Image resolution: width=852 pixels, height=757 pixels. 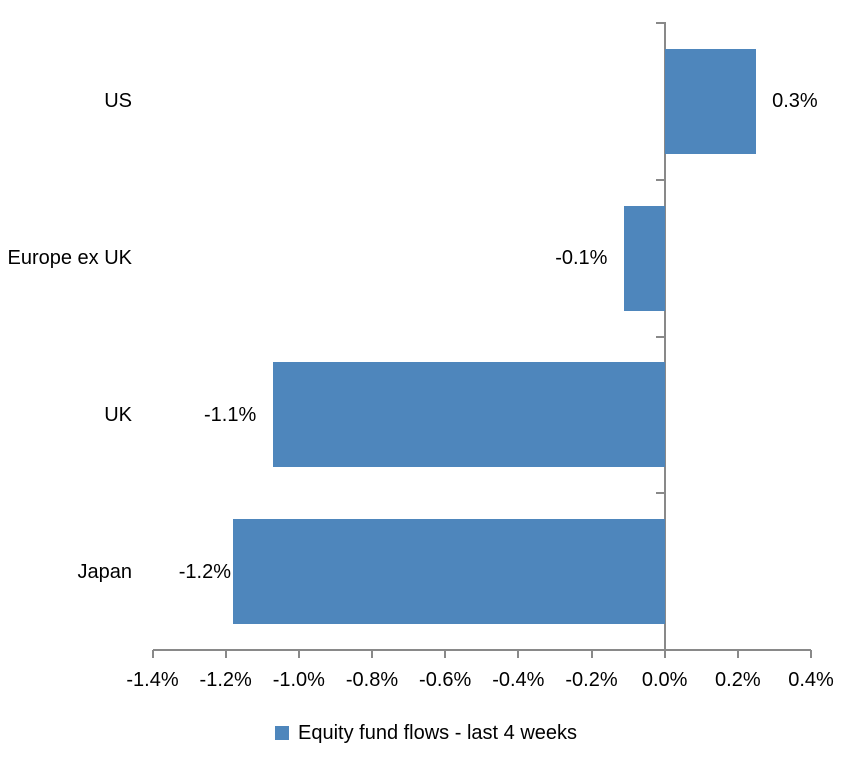 I want to click on legend: Equity fund flows - last 4 weeks, so click(x=426, y=733).